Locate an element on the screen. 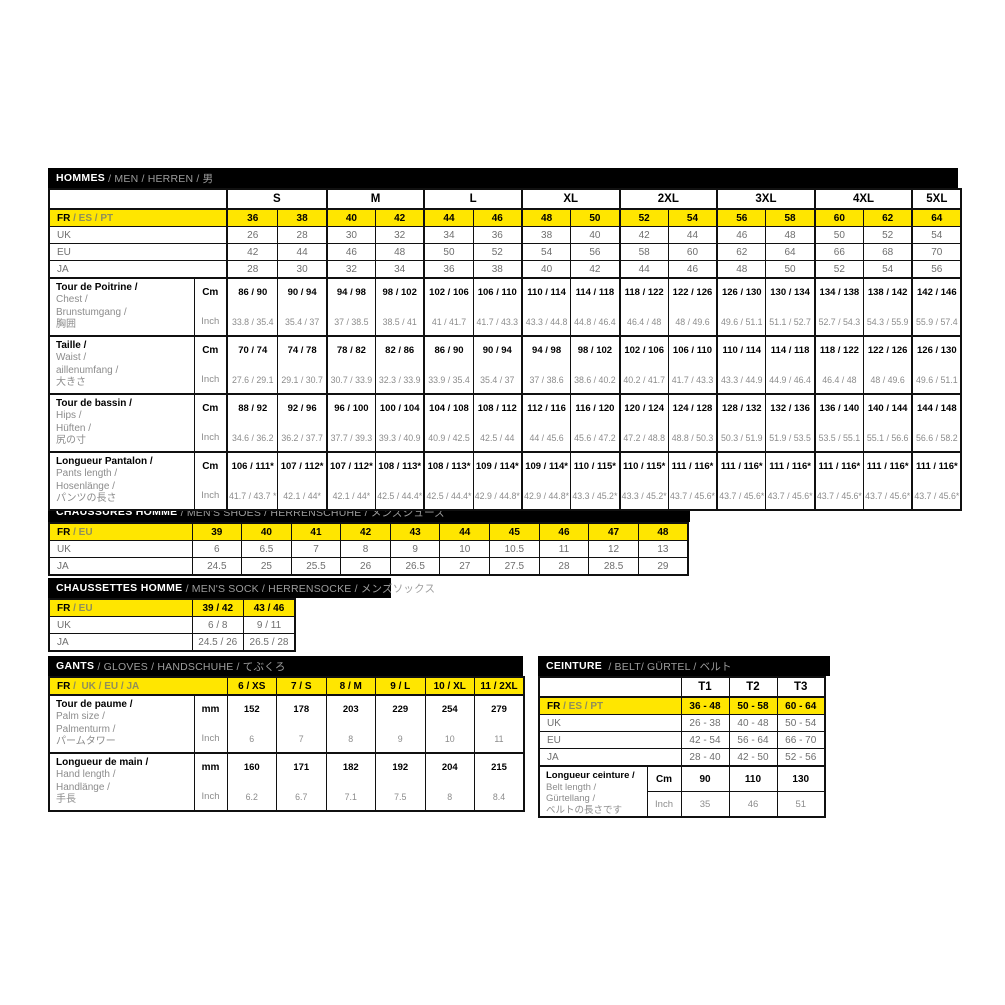  conversion-row: EU 42 44 46 48 50 52 54 56 58 60 62 64 66 68 70 is located at coordinates (505, 252).